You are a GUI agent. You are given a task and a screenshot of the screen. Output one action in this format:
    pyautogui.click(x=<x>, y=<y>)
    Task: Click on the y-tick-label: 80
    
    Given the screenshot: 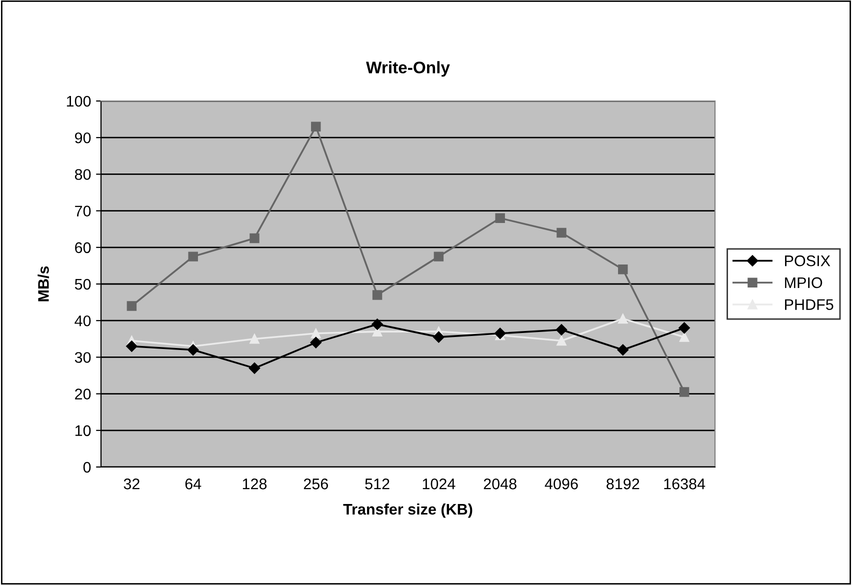 What is the action you would take?
    pyautogui.click(x=82, y=174)
    